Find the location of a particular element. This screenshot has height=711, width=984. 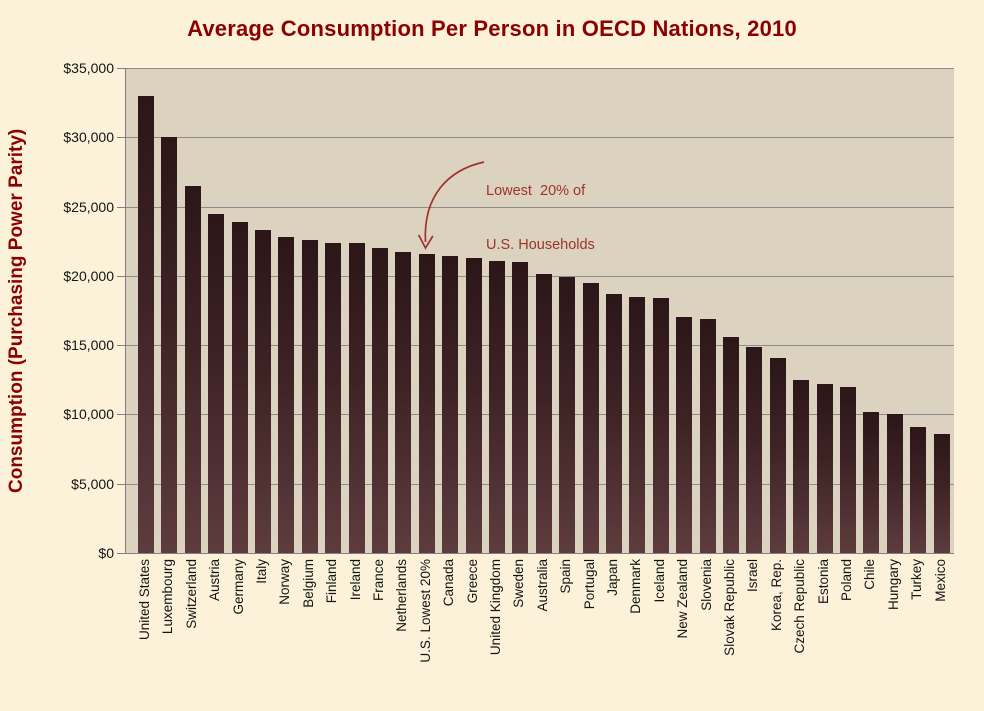

x-axis-label: Canada is located at coordinates (449, 583).